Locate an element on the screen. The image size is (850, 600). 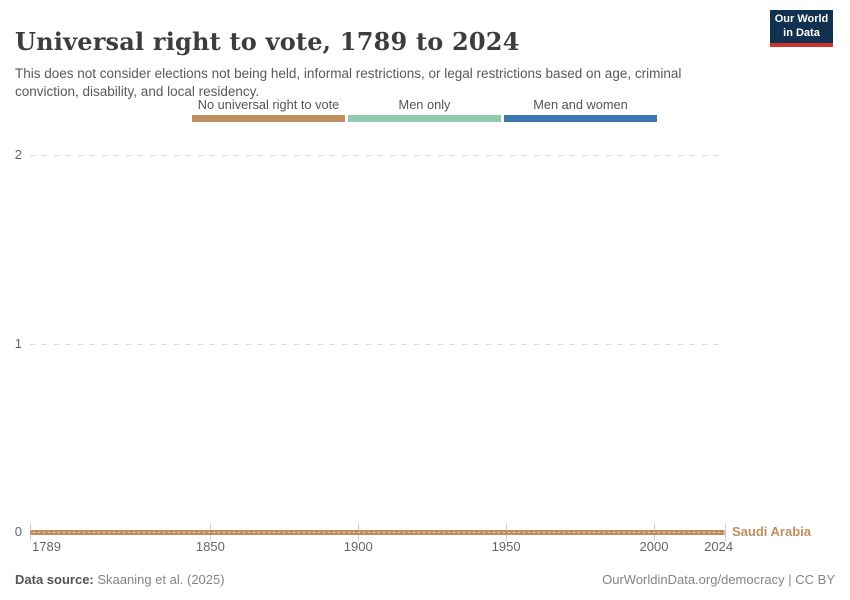
x-axis-tick-label: 1850 is located at coordinates (210, 546).